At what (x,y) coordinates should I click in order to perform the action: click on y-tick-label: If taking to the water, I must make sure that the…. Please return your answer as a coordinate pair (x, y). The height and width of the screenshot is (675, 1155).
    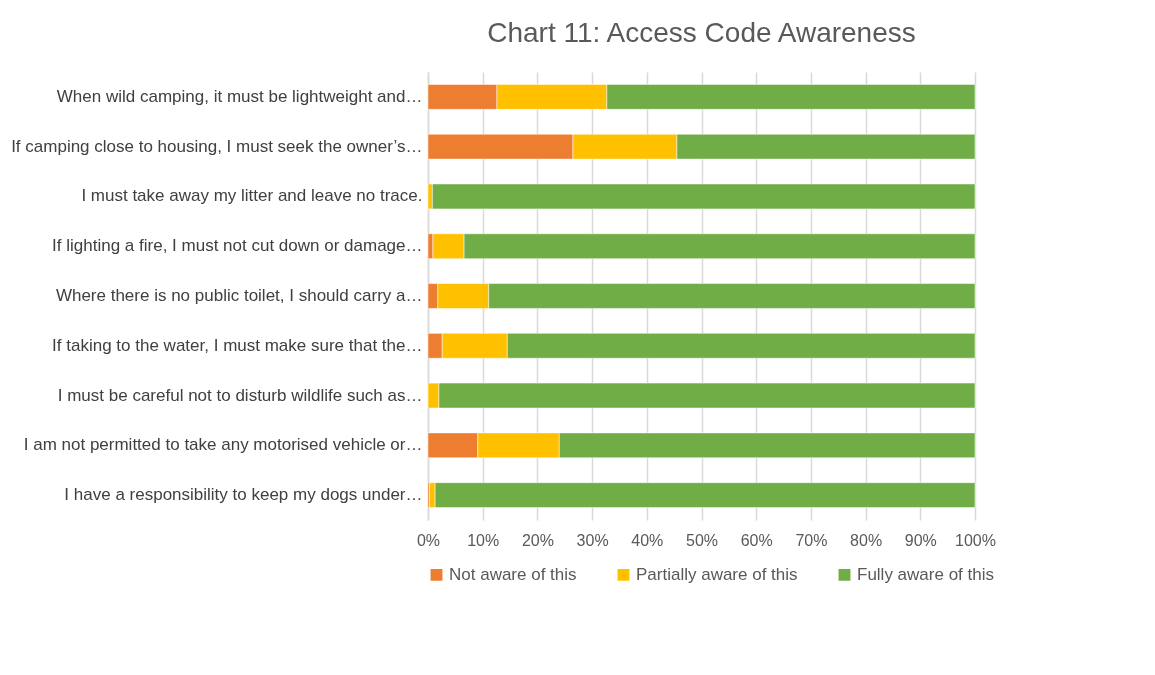
    Looking at the image, I should click on (237, 345).